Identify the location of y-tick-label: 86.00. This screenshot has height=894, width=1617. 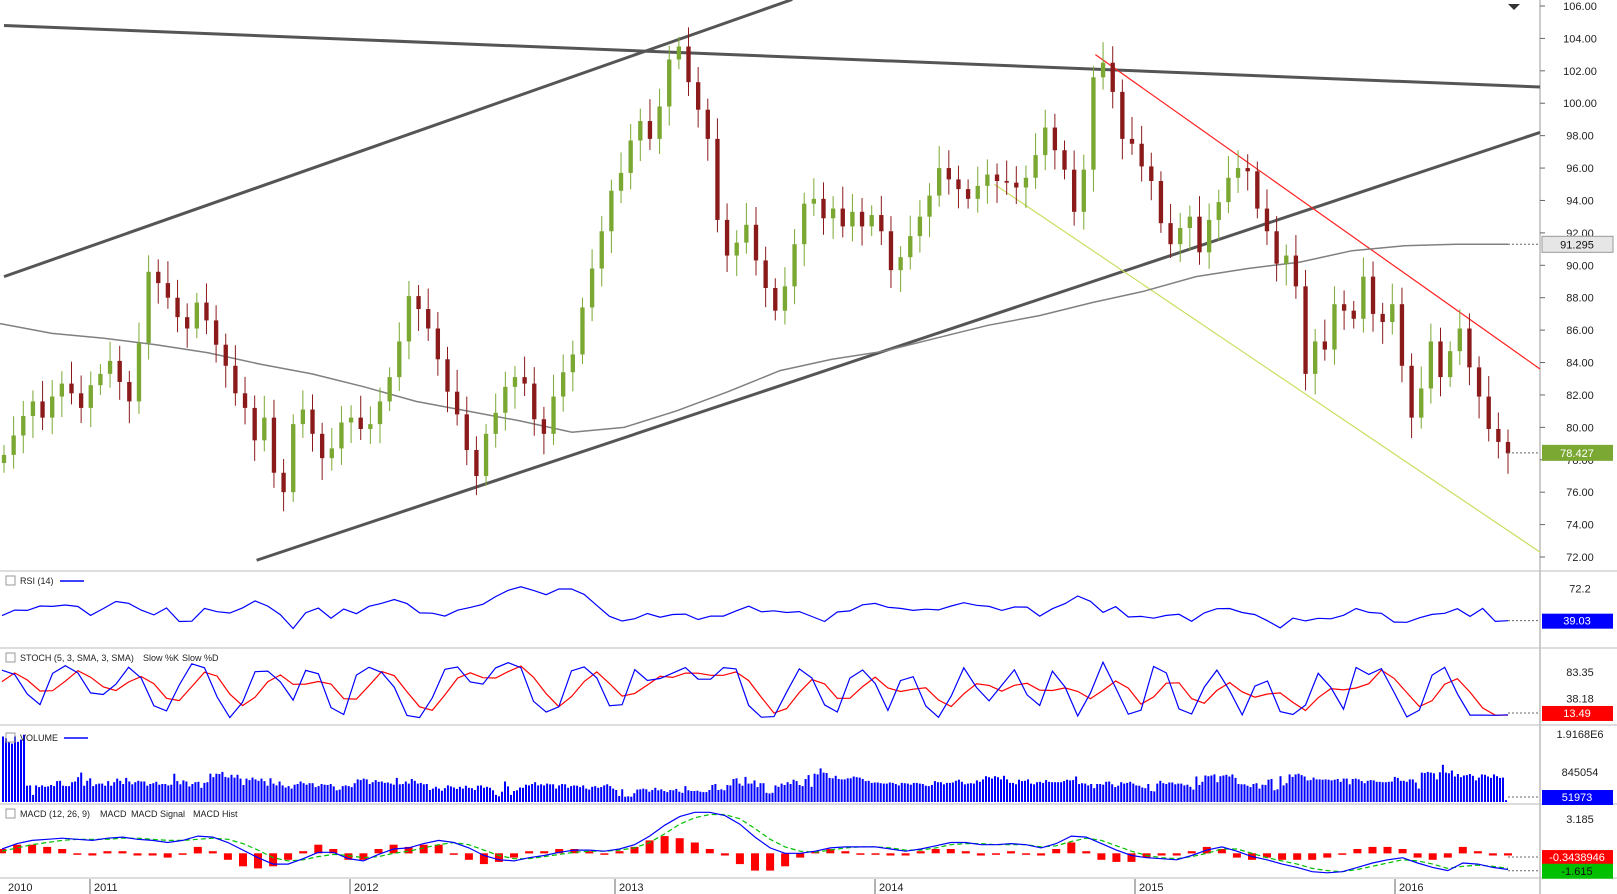
(1580, 331).